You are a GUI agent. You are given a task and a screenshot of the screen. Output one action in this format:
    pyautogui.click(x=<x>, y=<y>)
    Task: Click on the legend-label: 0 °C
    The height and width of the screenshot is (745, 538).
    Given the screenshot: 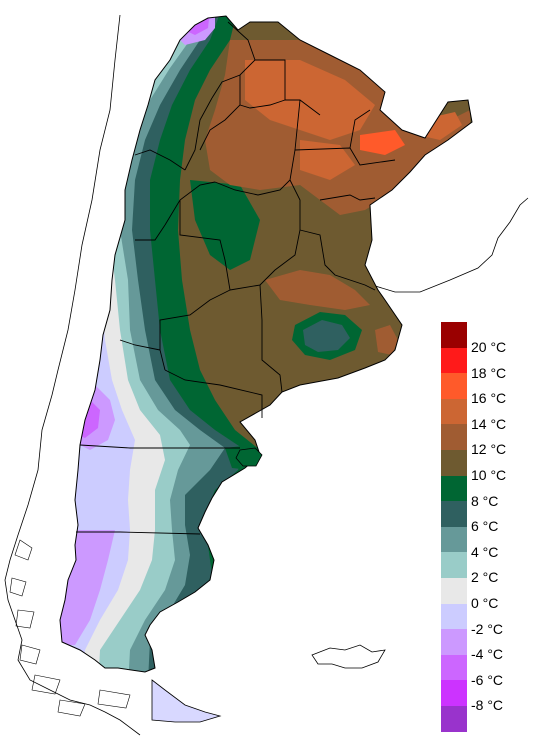 What is the action you would take?
    pyautogui.click(x=485, y=602)
    